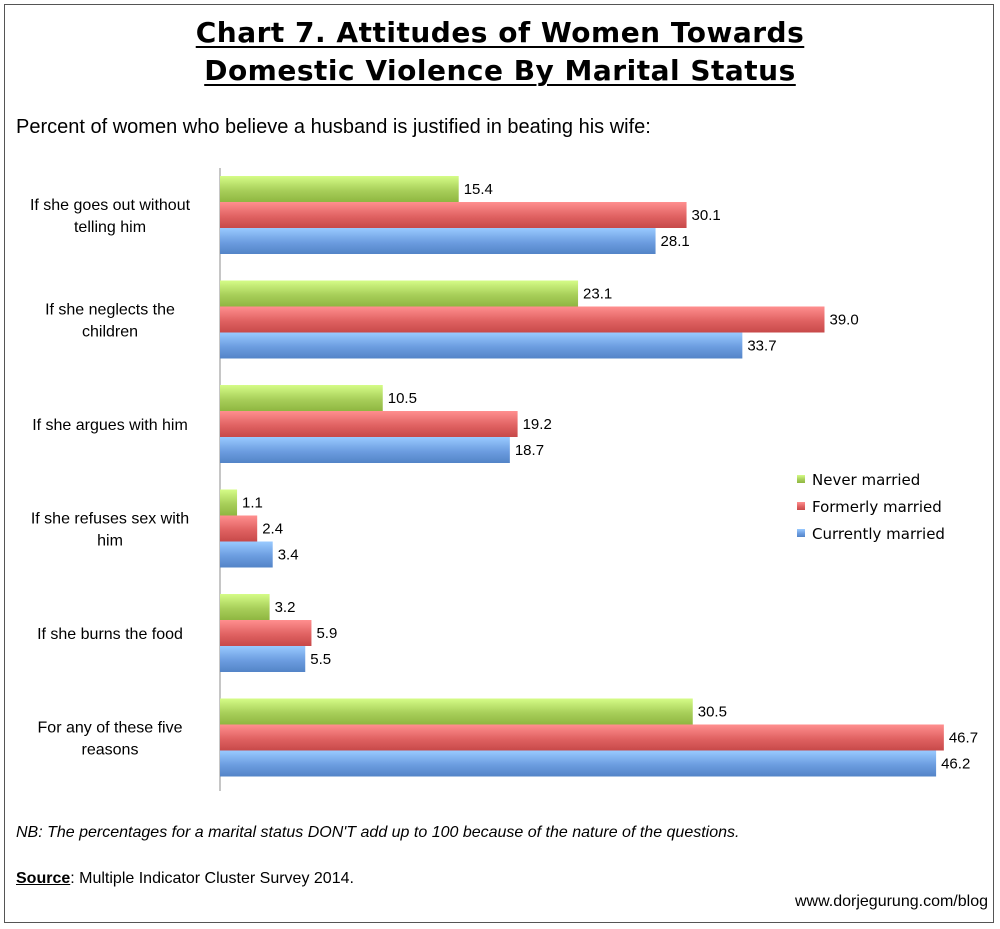 The height and width of the screenshot is (929, 1000). I want to click on value-label: 3.2, so click(285, 607).